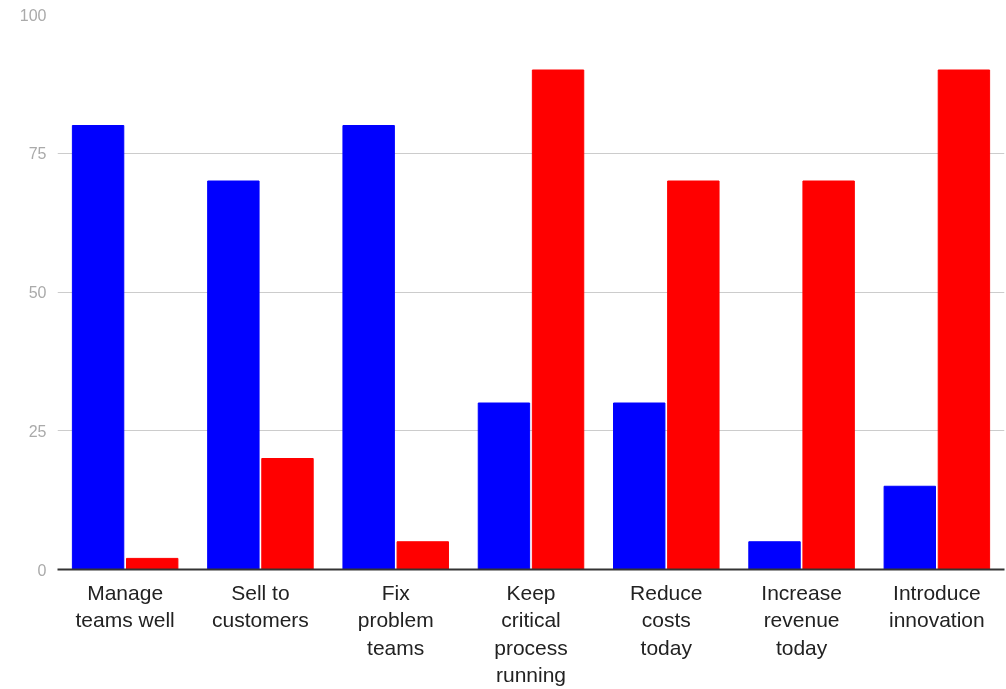 The image size is (1006, 689). What do you see at coordinates (801, 619) in the screenshot?
I see `x-tick-label: Increase revenue today` at bounding box center [801, 619].